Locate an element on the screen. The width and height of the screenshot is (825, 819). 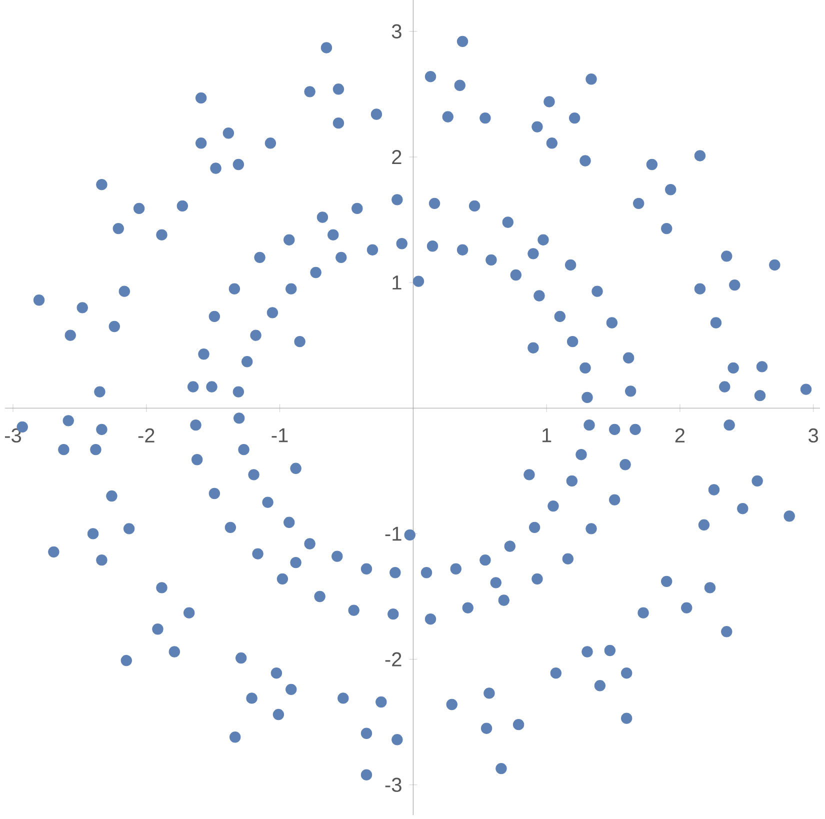
y-tick-label: -3 is located at coordinates (393, 785).